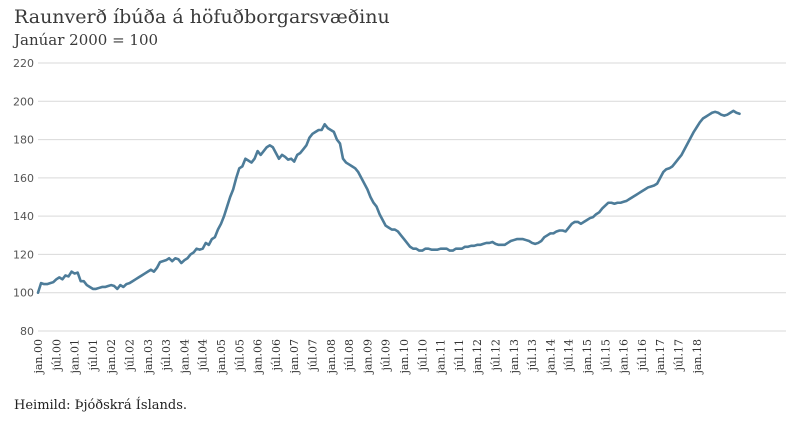 The image size is (800, 422). Describe the element at coordinates (404, 357) in the screenshot. I see `x-tick-label: jan.10` at that location.